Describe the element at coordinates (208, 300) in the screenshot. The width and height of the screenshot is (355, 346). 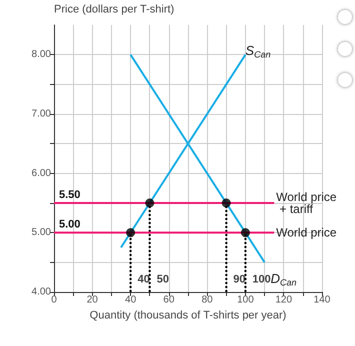
I see `x-tick-label: 80` at that location.